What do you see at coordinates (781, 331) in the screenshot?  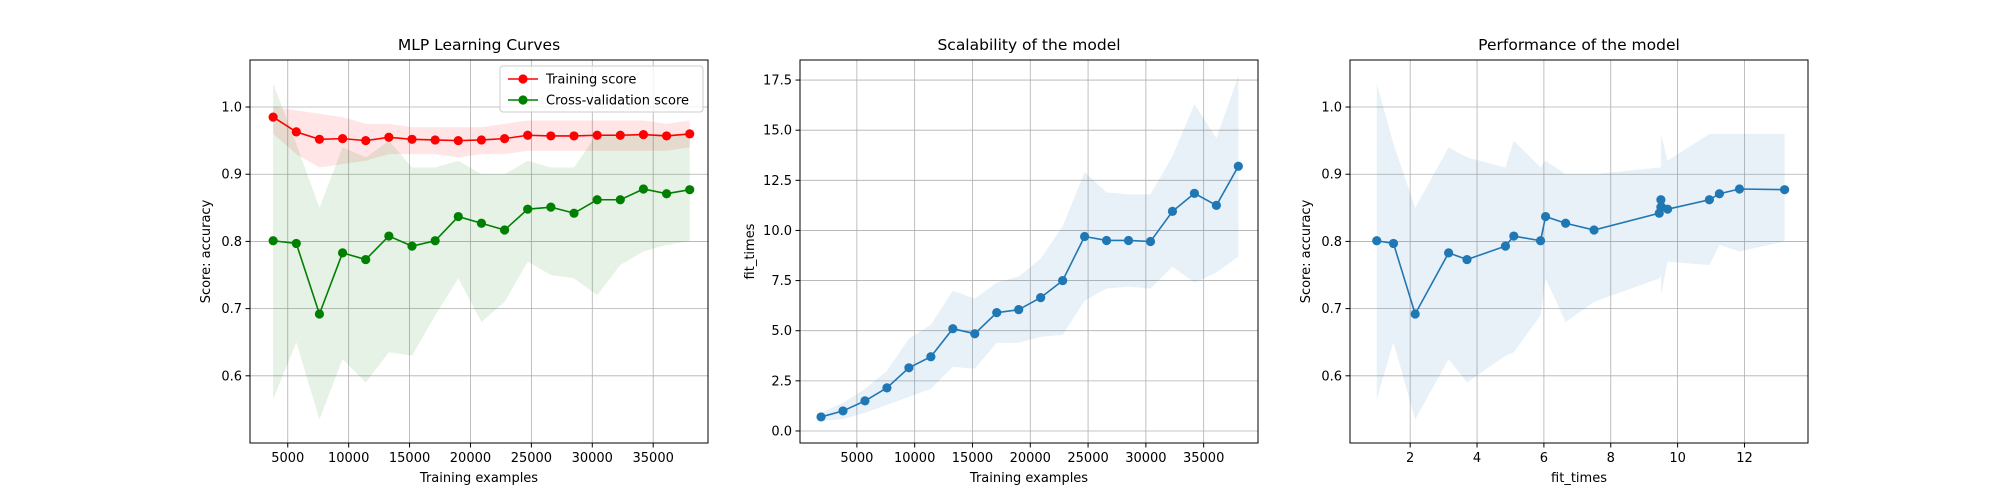 I see `y-tick-label: 5.0` at bounding box center [781, 331].